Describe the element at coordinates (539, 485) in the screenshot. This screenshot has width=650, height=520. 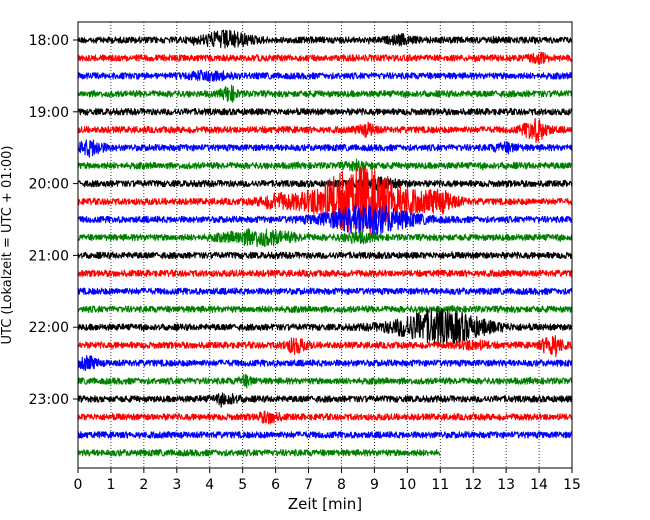
I see `x-tick-label: 14` at that location.